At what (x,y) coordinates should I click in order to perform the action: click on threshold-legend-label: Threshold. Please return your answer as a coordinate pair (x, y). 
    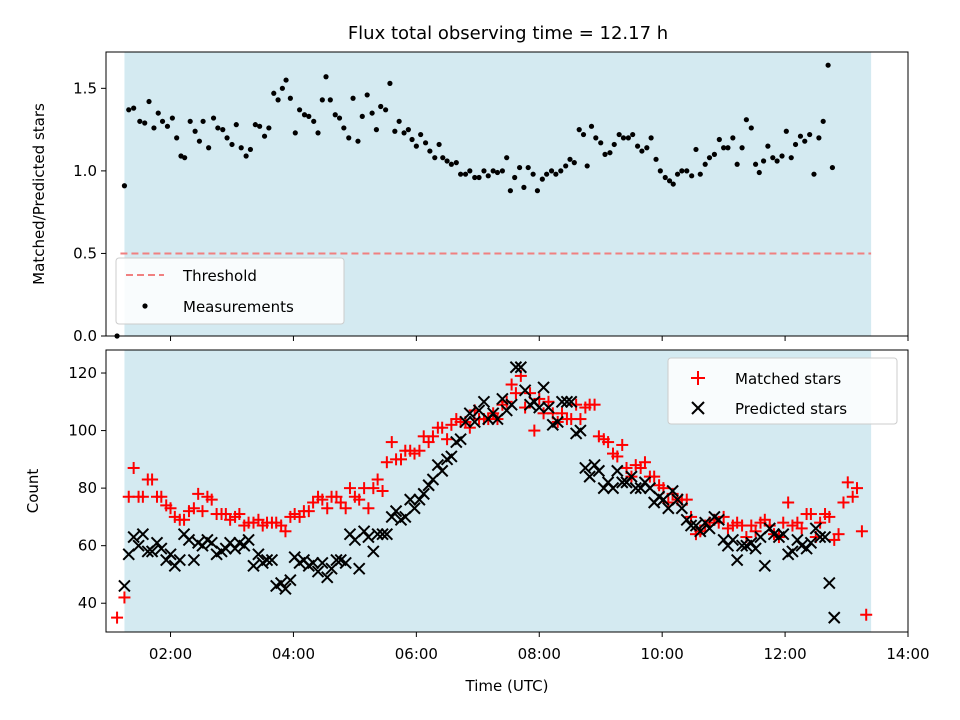
    Looking at the image, I should click on (219, 276).